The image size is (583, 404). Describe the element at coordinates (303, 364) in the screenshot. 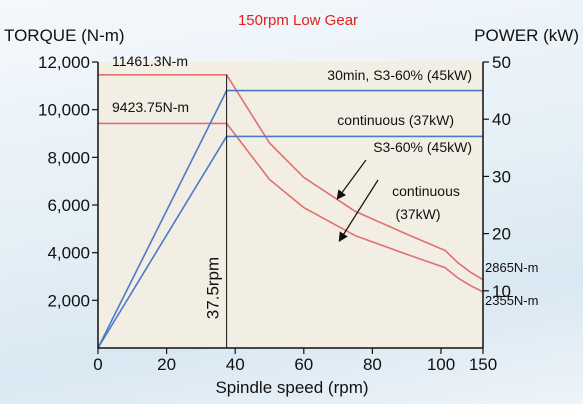

I see `x-tick-label: 60` at that location.